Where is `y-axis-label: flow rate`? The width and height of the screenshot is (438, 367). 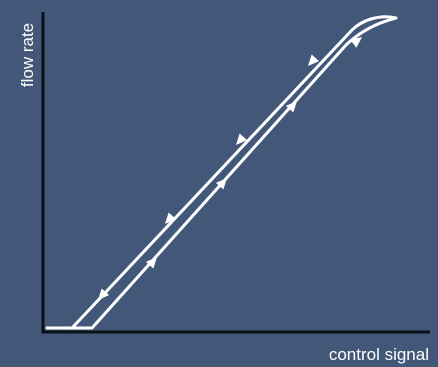 y-axis-label: flow rate is located at coordinates (27, 55).